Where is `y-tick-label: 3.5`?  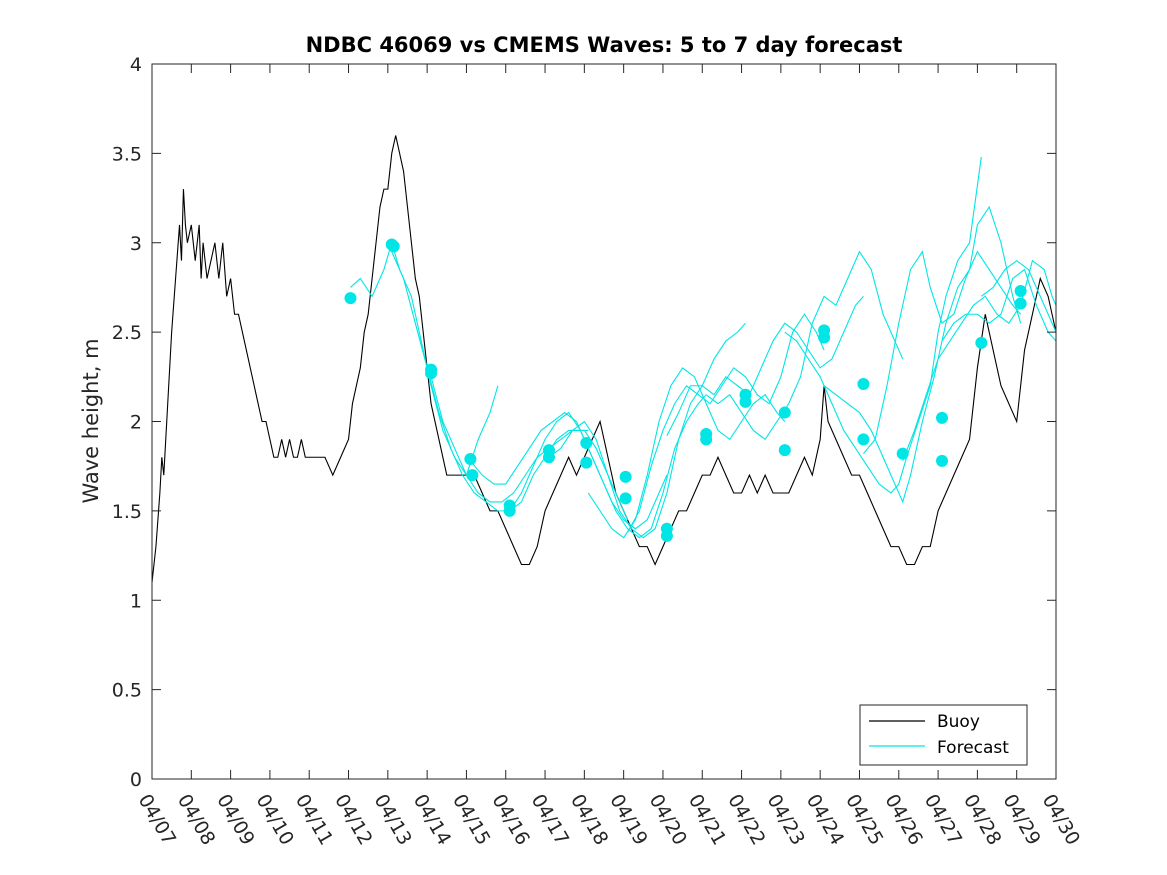
y-tick-label: 3.5 is located at coordinates (127, 154).